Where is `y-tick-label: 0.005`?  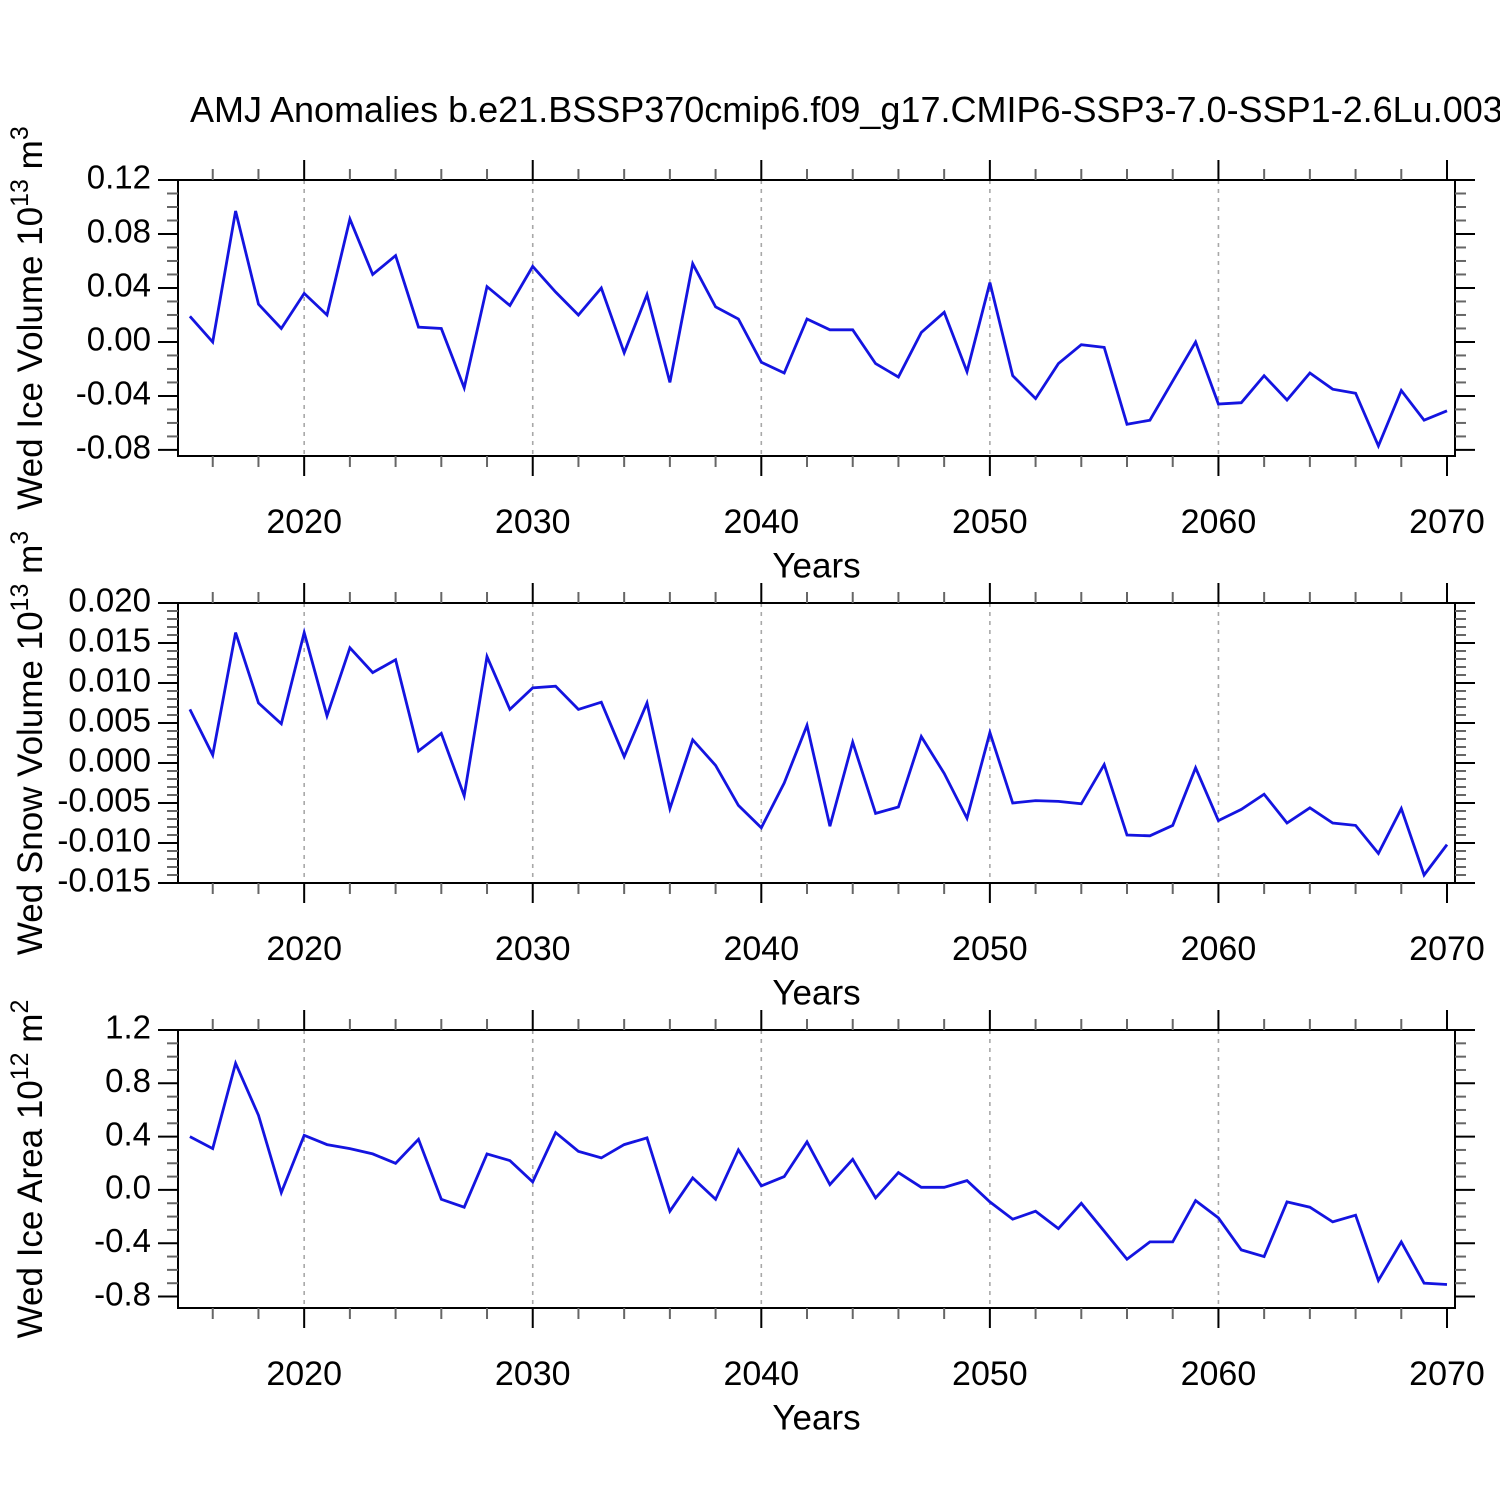 y-tick-label: 0.005 is located at coordinates (109, 720).